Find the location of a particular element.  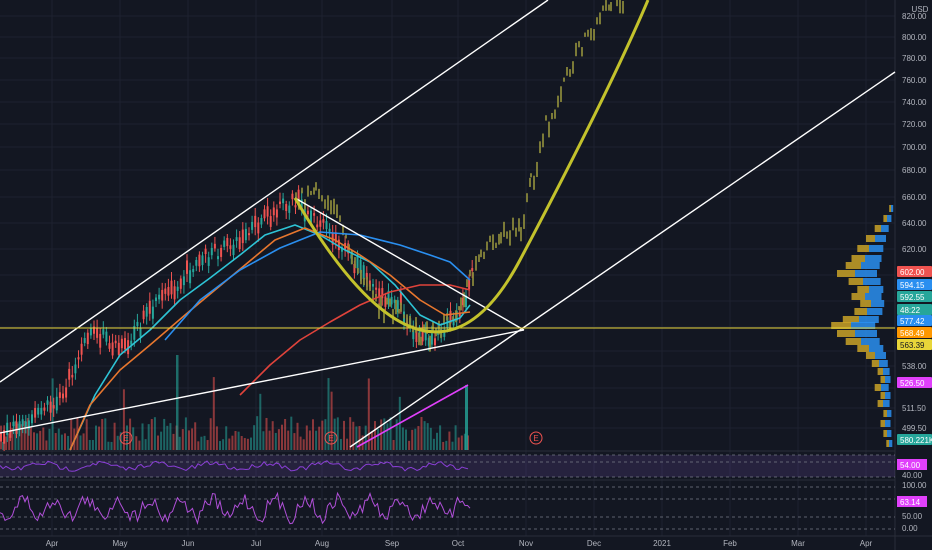

price-tag: 568.49 is located at coordinates (914, 332).